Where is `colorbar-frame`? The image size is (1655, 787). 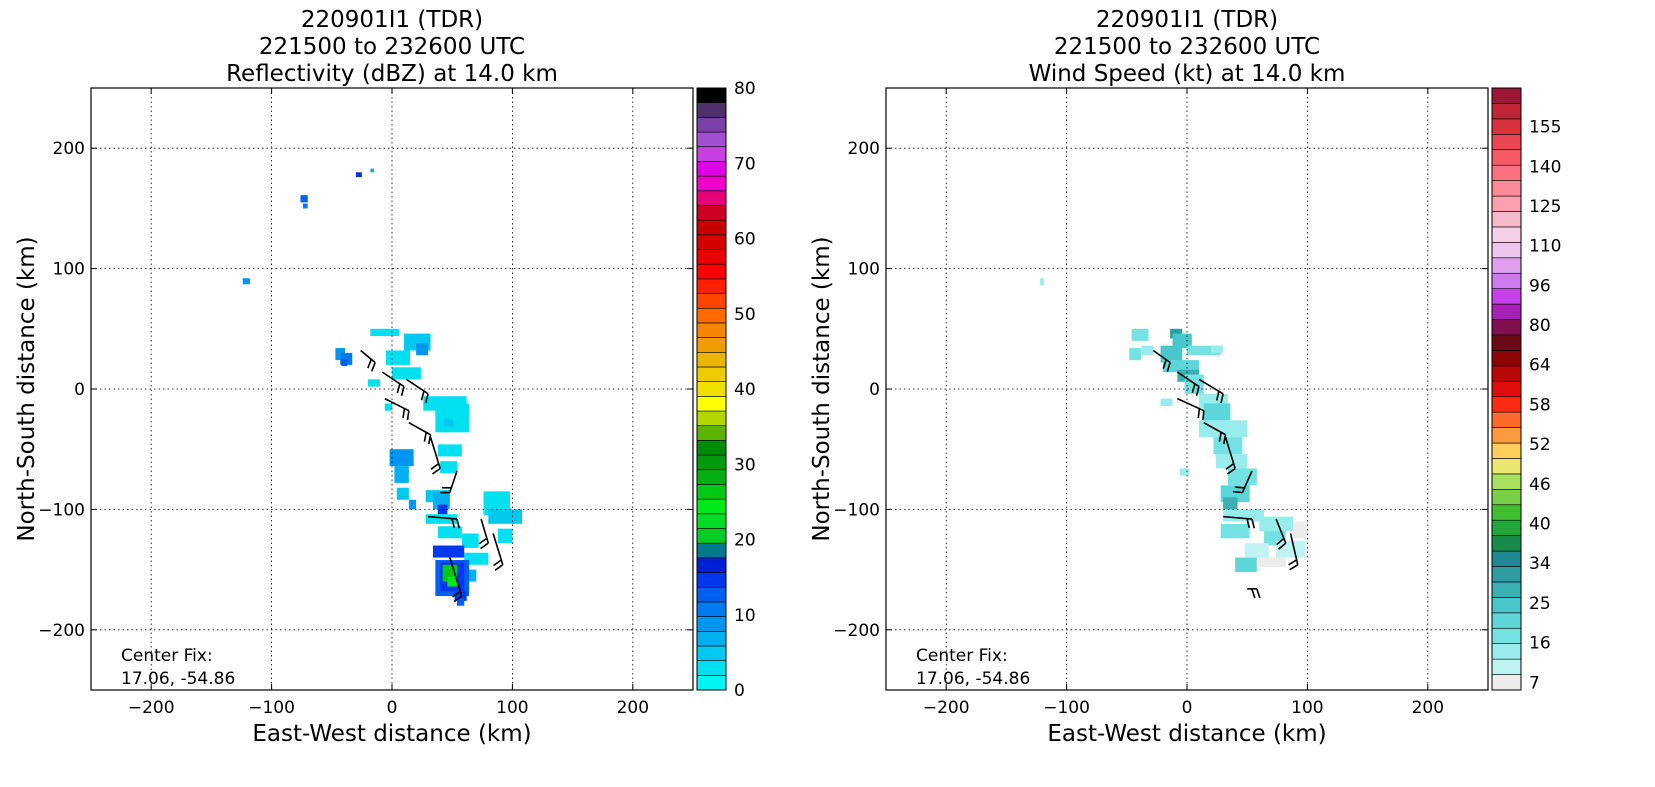
colorbar-frame is located at coordinates (1506, 389).